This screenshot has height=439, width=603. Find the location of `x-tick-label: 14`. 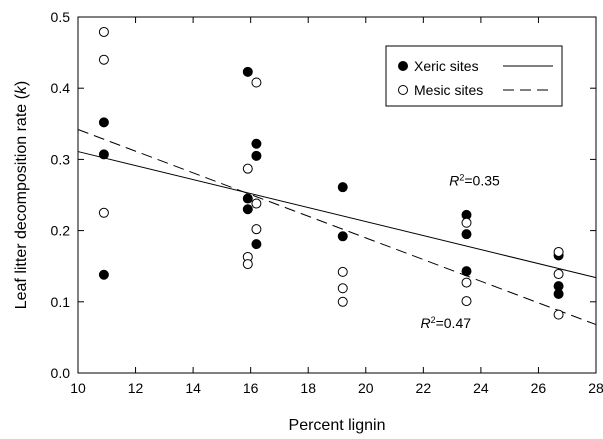

x-tick-label: 14 is located at coordinates (193, 388).